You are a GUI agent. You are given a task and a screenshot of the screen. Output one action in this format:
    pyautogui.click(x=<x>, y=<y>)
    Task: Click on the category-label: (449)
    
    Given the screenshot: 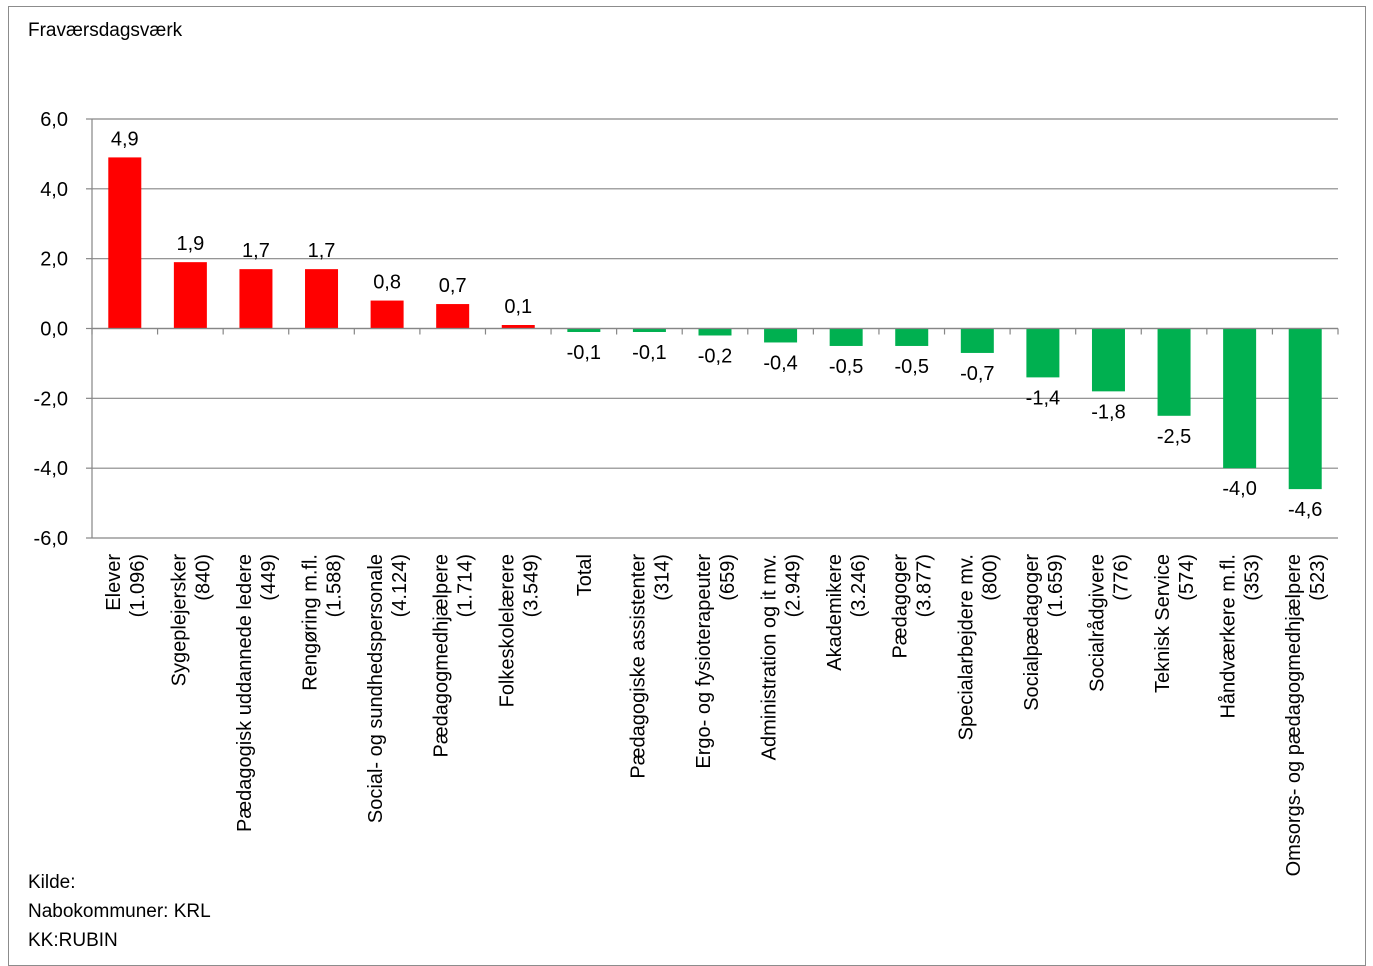 What is the action you would take?
    pyautogui.click(x=269, y=577)
    